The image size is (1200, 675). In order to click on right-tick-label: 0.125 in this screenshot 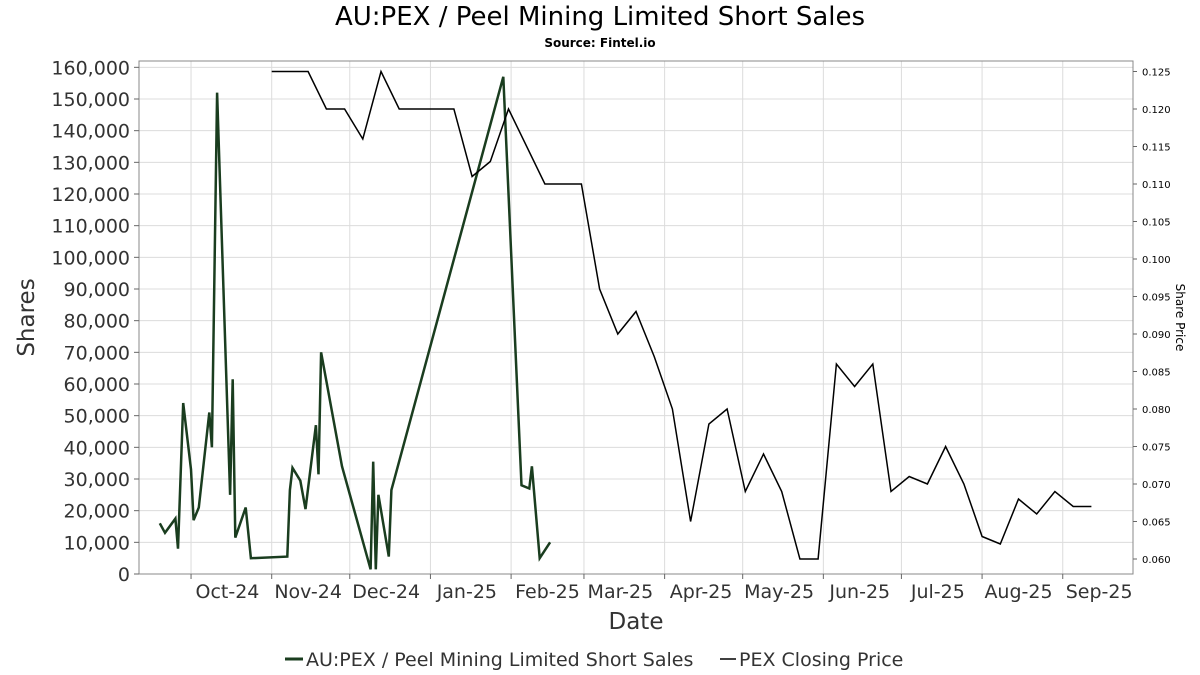, I will do `click(1156, 73)`.